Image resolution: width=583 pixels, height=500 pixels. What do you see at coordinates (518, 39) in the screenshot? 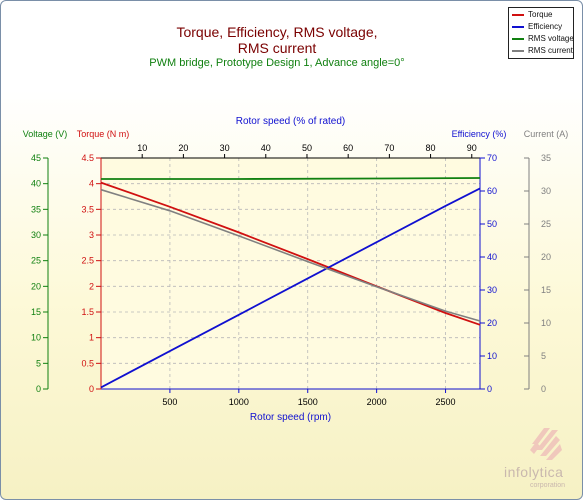
I see `legend-swatch-voltage` at bounding box center [518, 39].